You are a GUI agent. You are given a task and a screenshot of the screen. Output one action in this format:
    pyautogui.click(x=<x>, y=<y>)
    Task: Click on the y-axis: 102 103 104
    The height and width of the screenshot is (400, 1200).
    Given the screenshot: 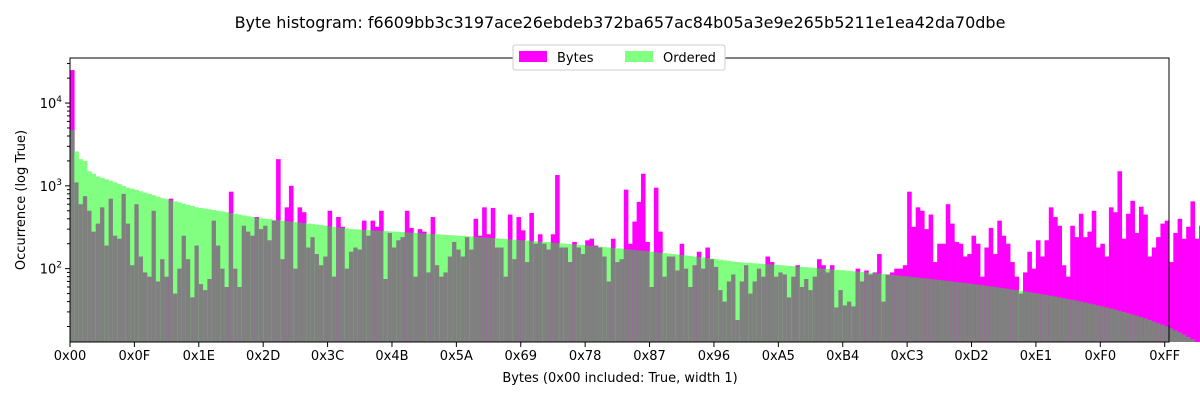 What is the action you would take?
    pyautogui.click(x=55, y=195)
    